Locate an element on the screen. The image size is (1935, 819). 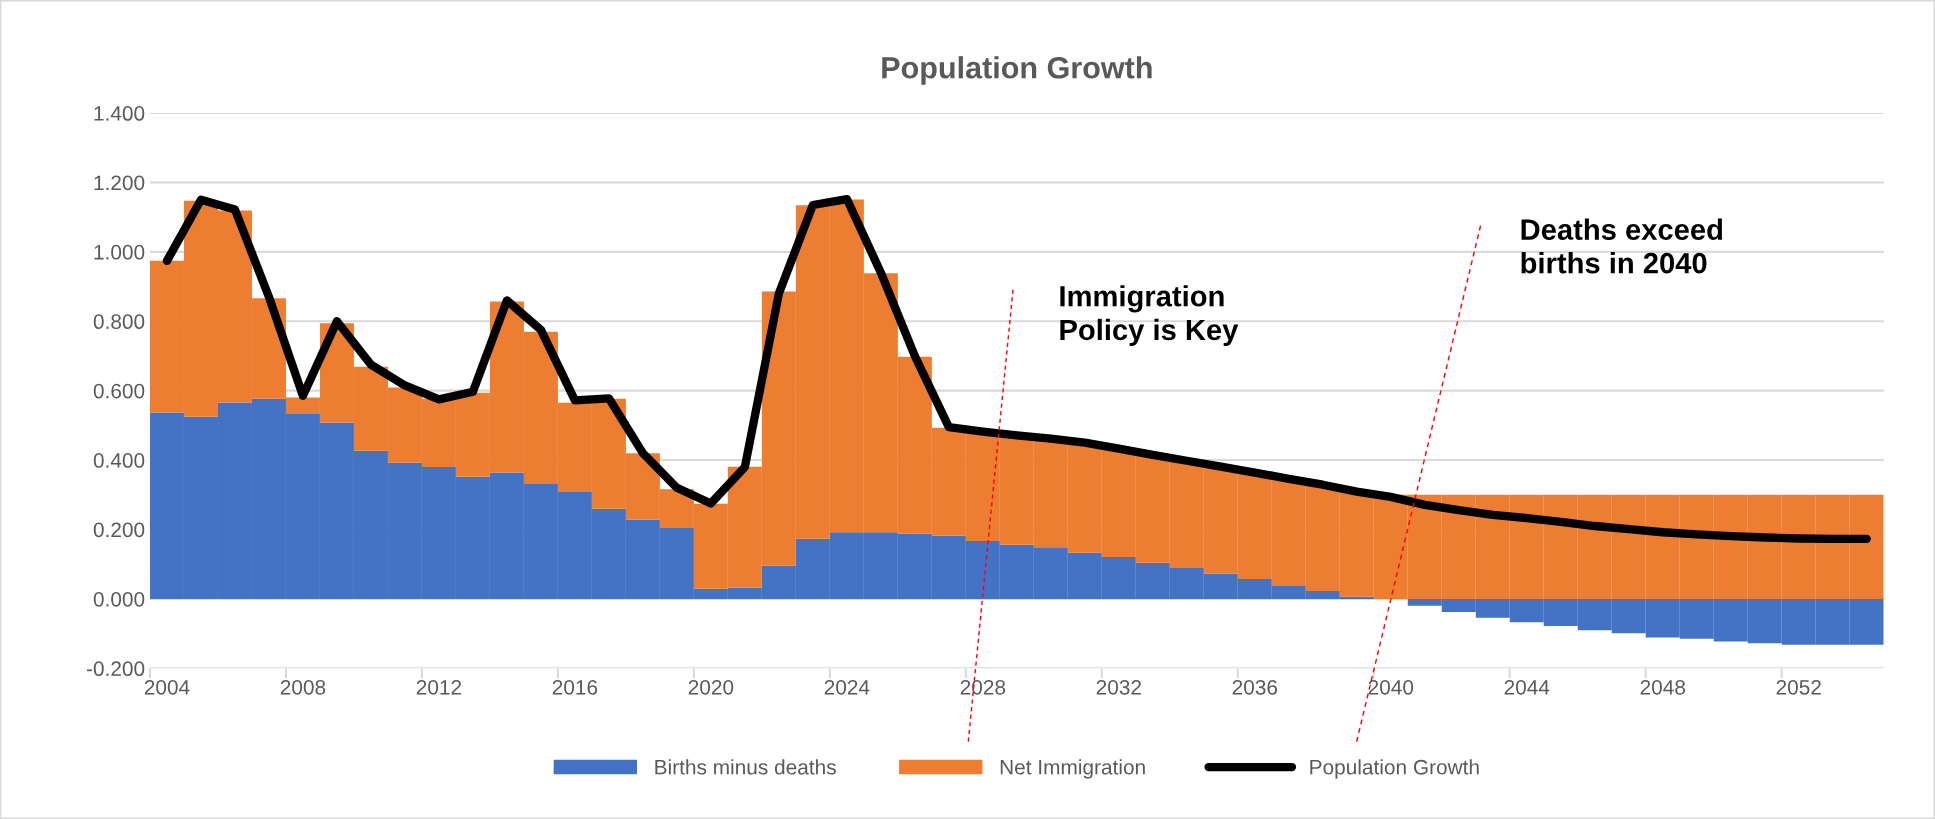
legend-label: Net Immigration is located at coordinates (1072, 769).